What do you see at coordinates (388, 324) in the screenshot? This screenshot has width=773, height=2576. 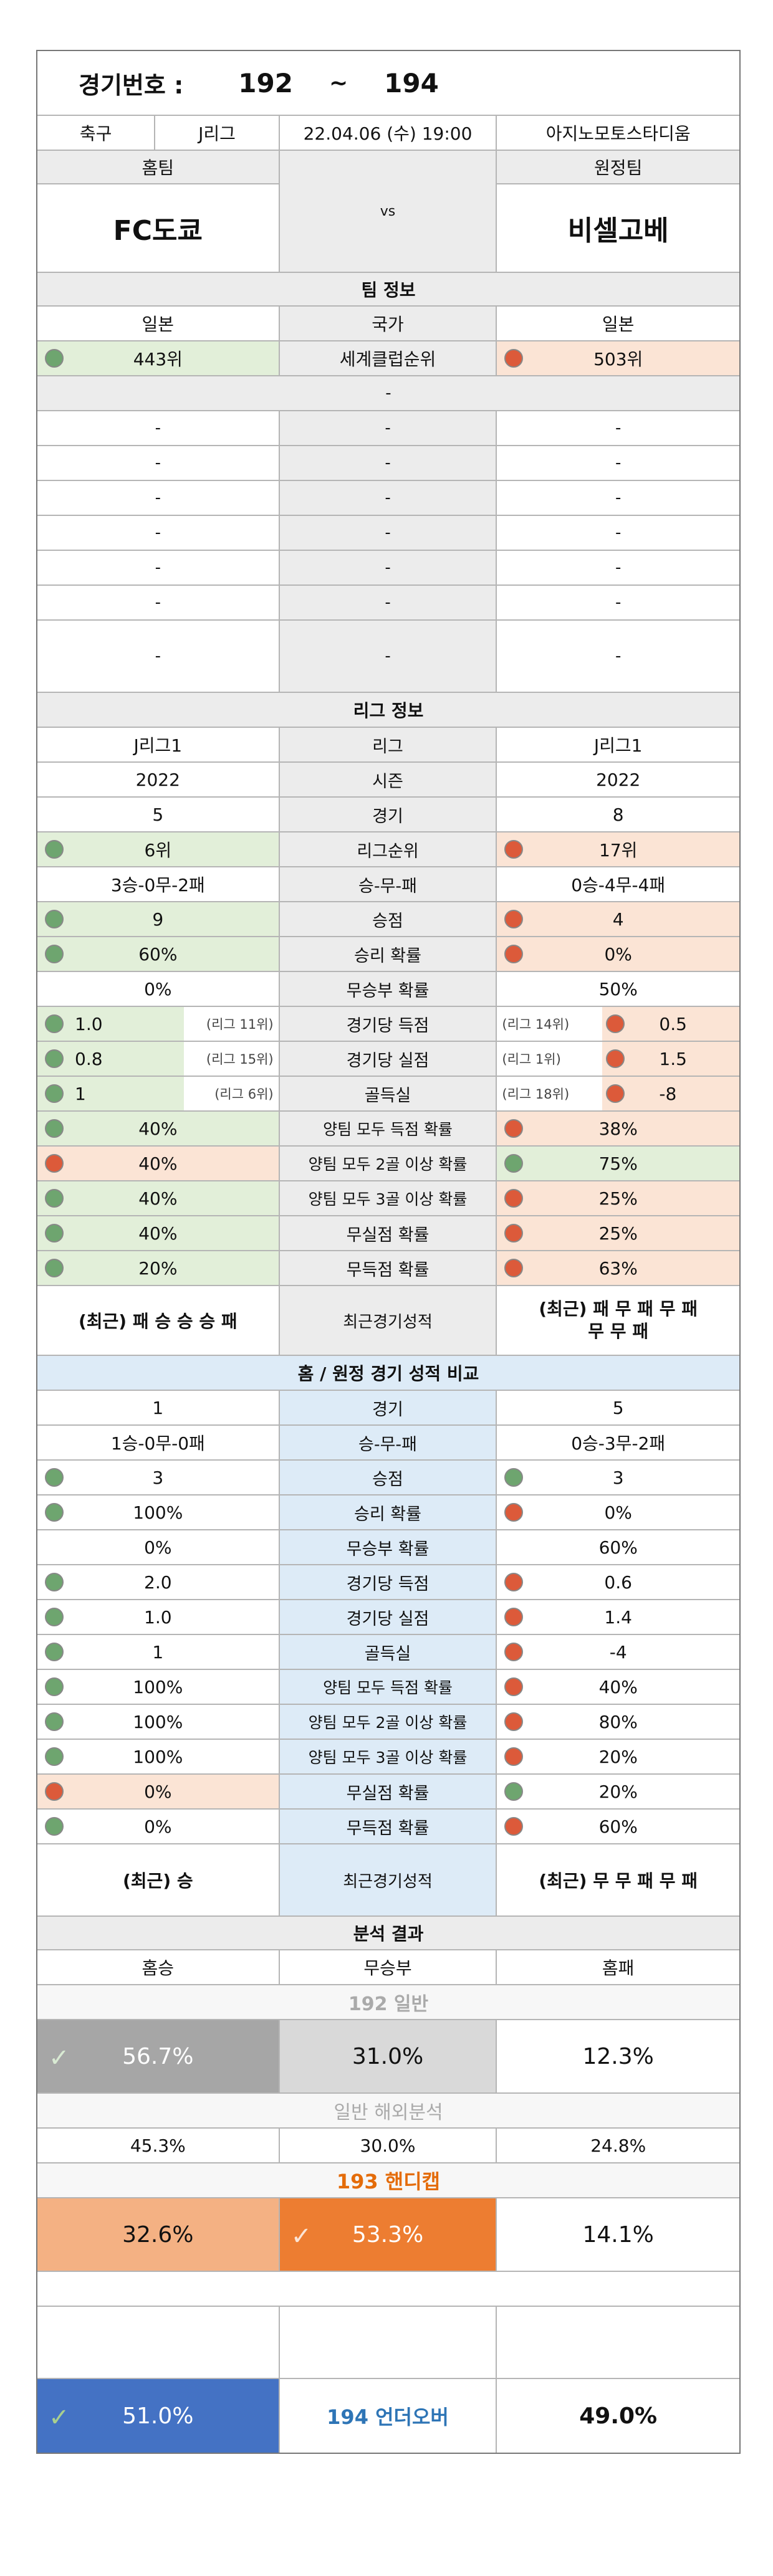 I see `country-row: 일본 국가 일본` at bounding box center [388, 324].